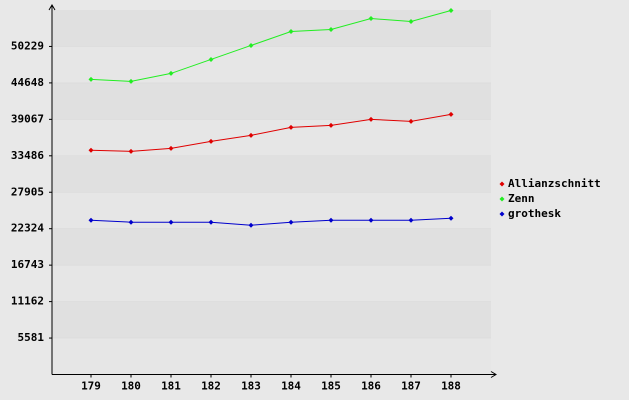 Image resolution: width=629 pixels, height=400 pixels. Describe the element at coordinates (27, 155) in the screenshot. I see `y-tick-label: 33486` at that location.